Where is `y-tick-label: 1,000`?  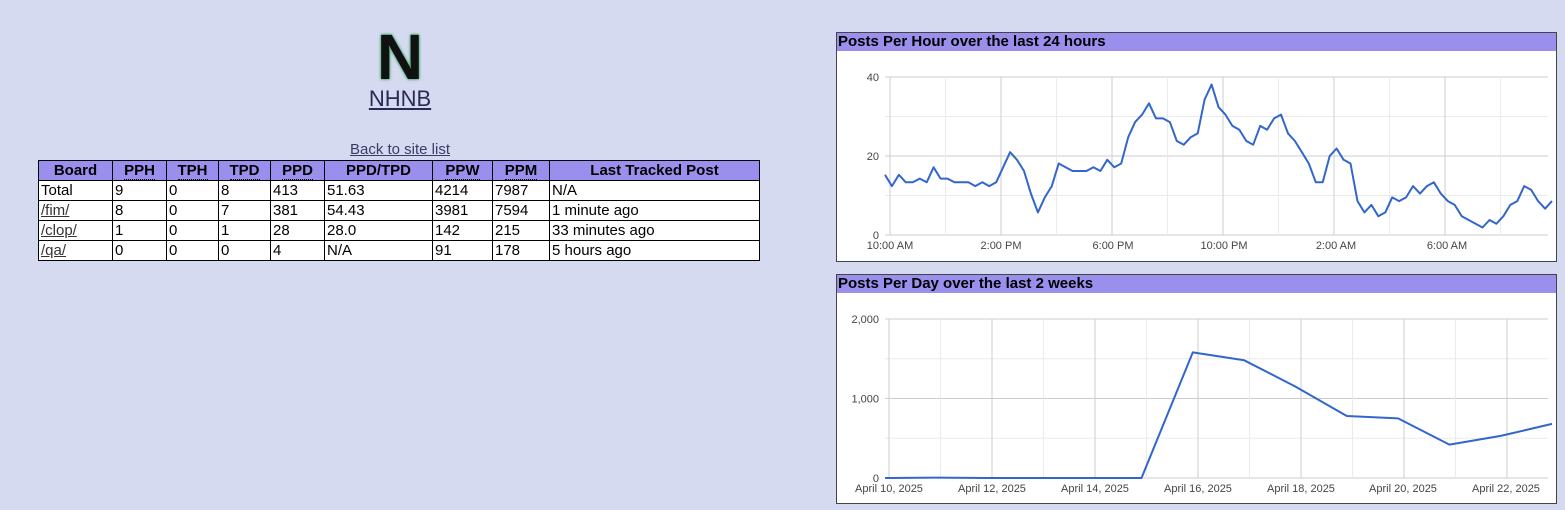
y-tick-label: 1,000 is located at coordinates (865, 400).